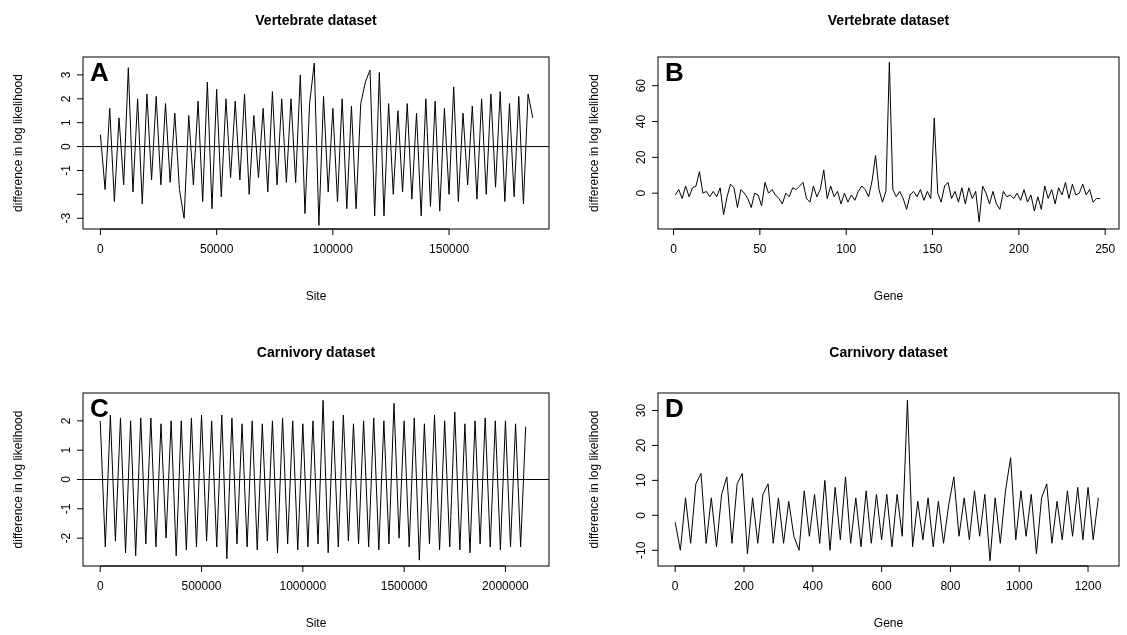 Image resolution: width=1127 pixels, height=635 pixels. What do you see at coordinates (674, 408) in the screenshot?
I see `annotation: D` at bounding box center [674, 408].